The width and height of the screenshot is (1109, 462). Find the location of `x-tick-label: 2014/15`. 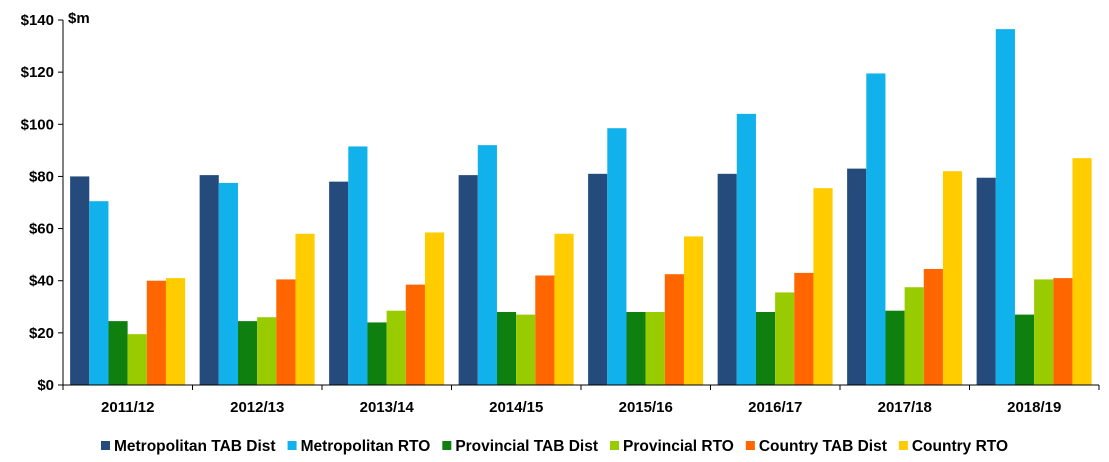

x-tick-label: 2014/15 is located at coordinates (516, 407).